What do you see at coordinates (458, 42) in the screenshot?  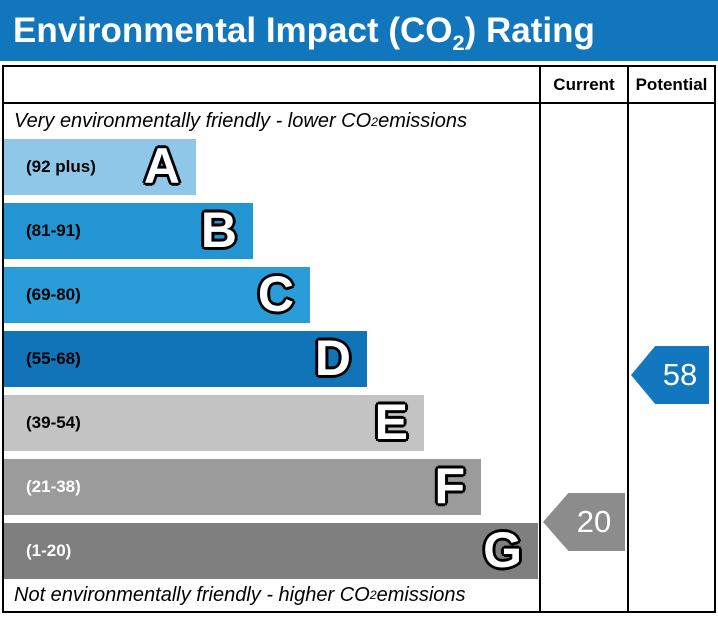 I see `co2-subscript: 2` at bounding box center [458, 42].